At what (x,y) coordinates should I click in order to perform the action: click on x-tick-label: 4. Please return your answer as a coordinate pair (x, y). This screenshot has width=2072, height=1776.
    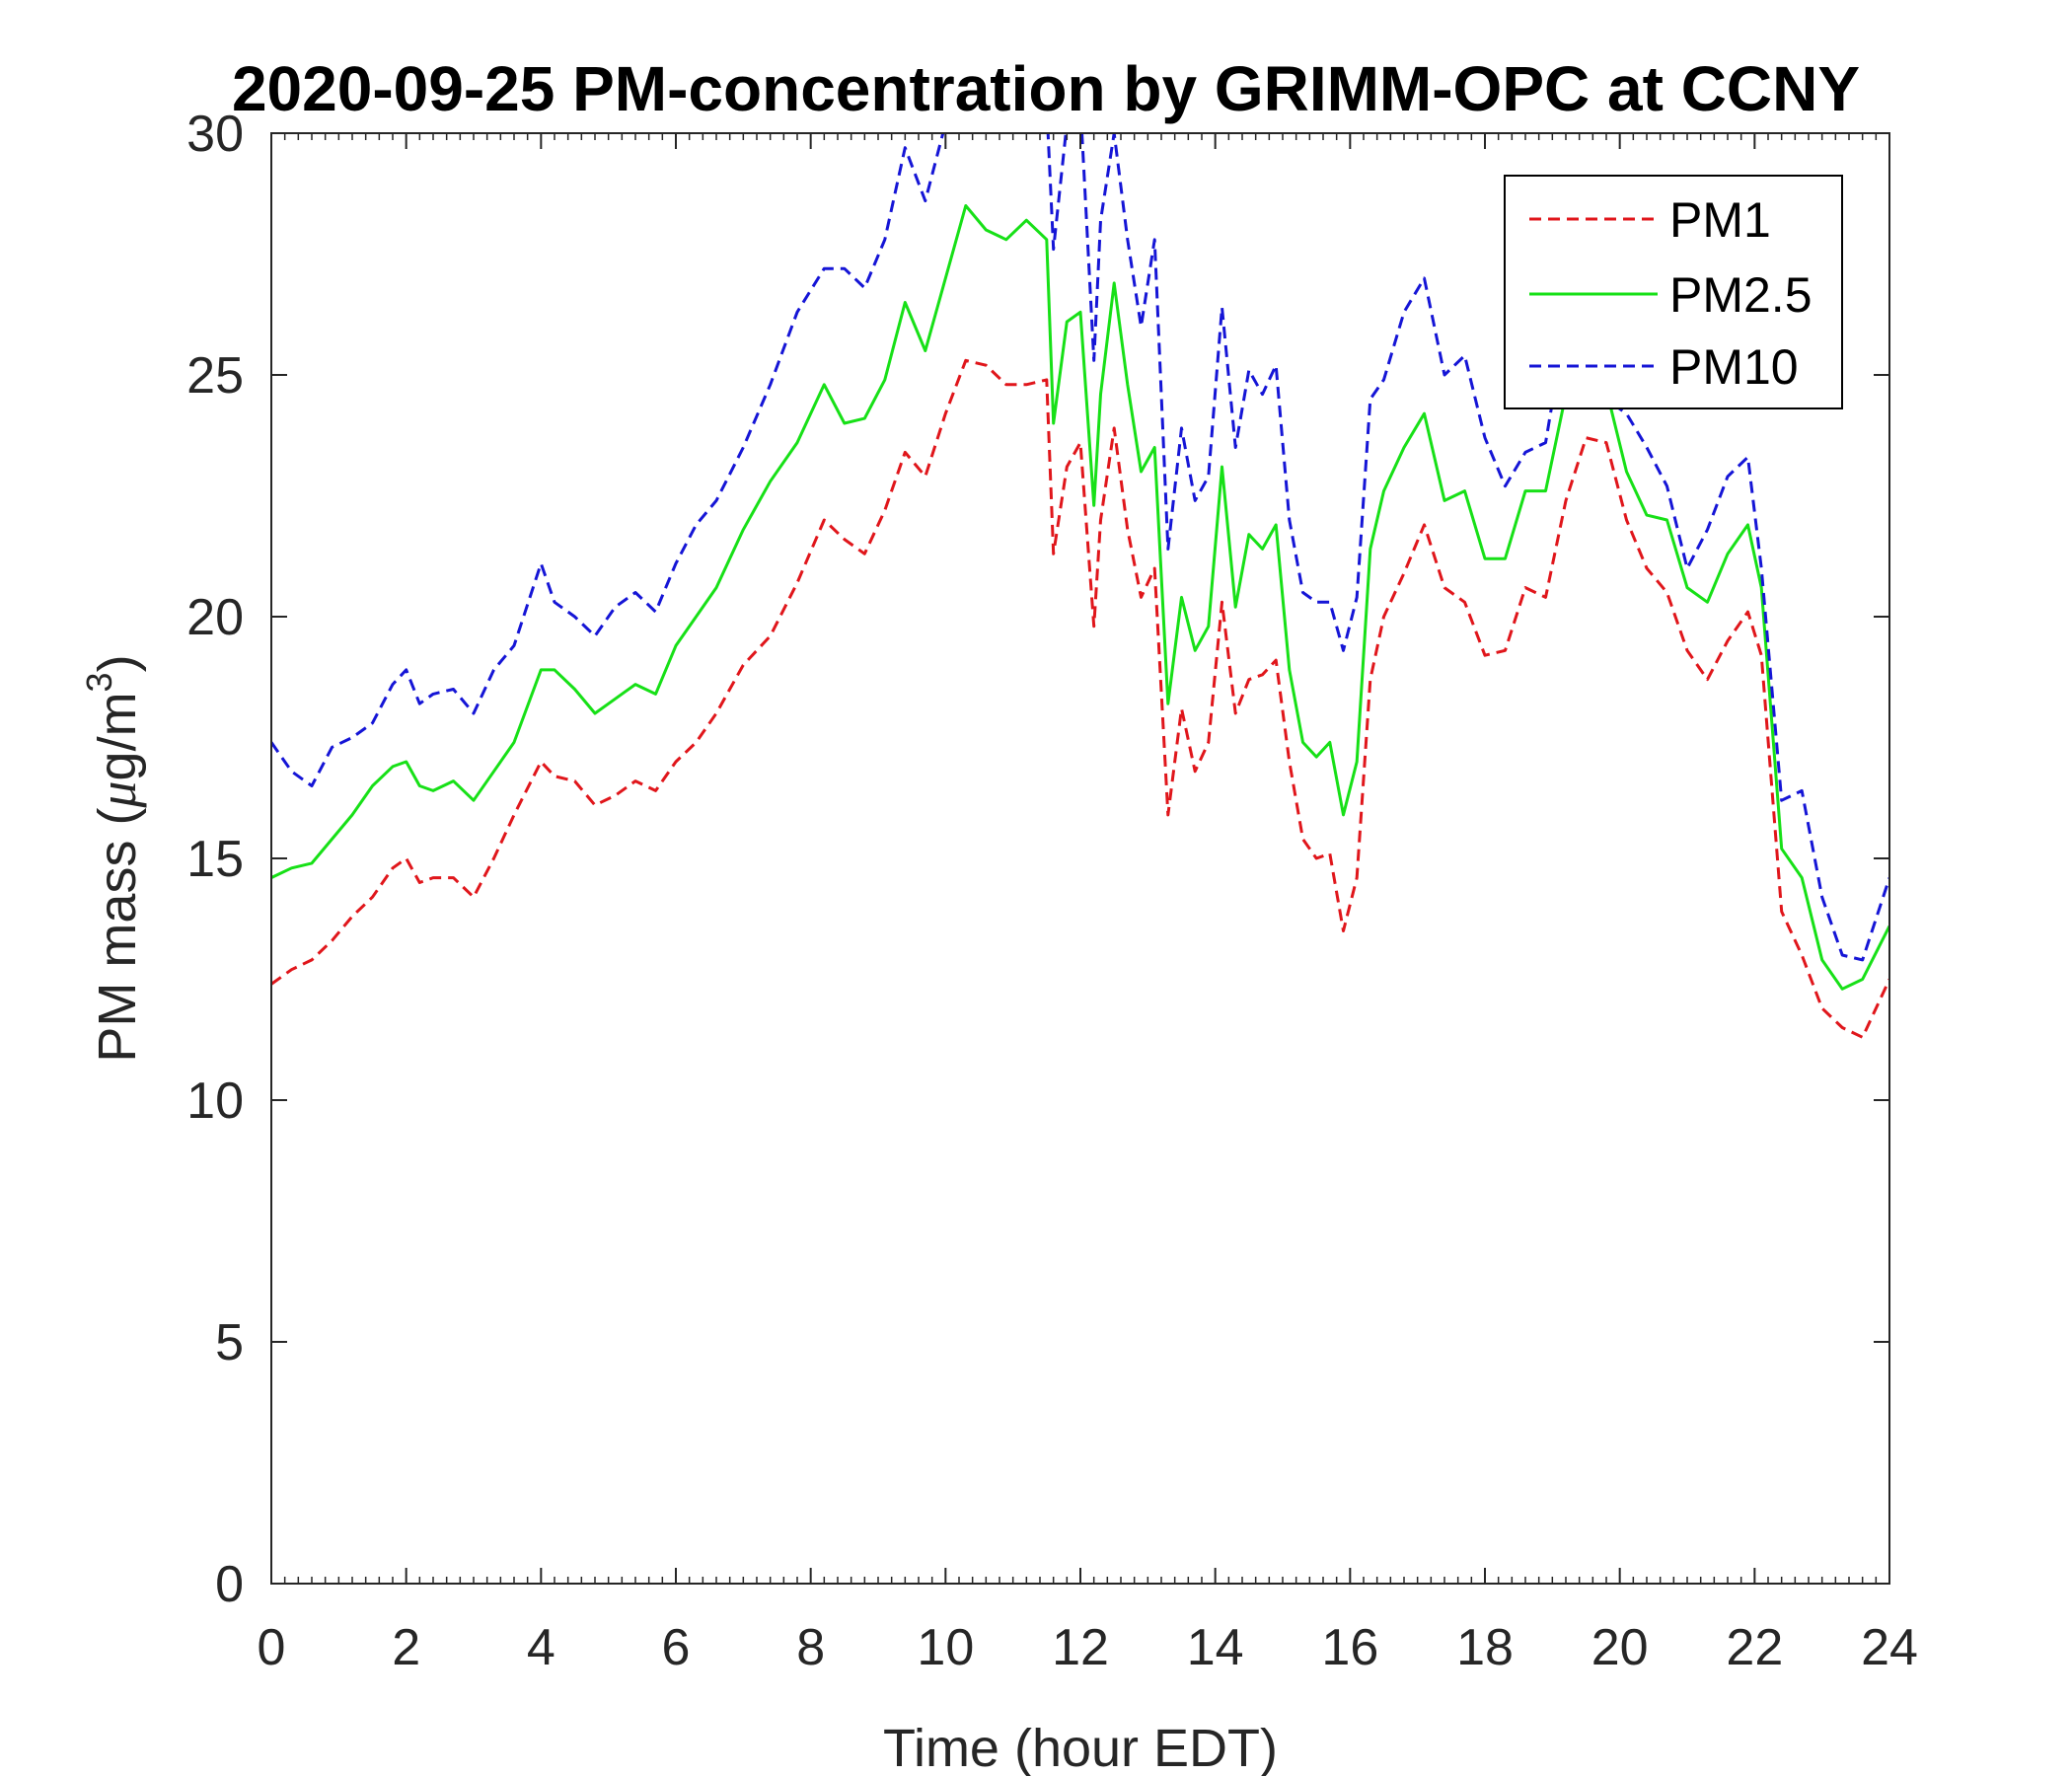
    Looking at the image, I should click on (541, 1647).